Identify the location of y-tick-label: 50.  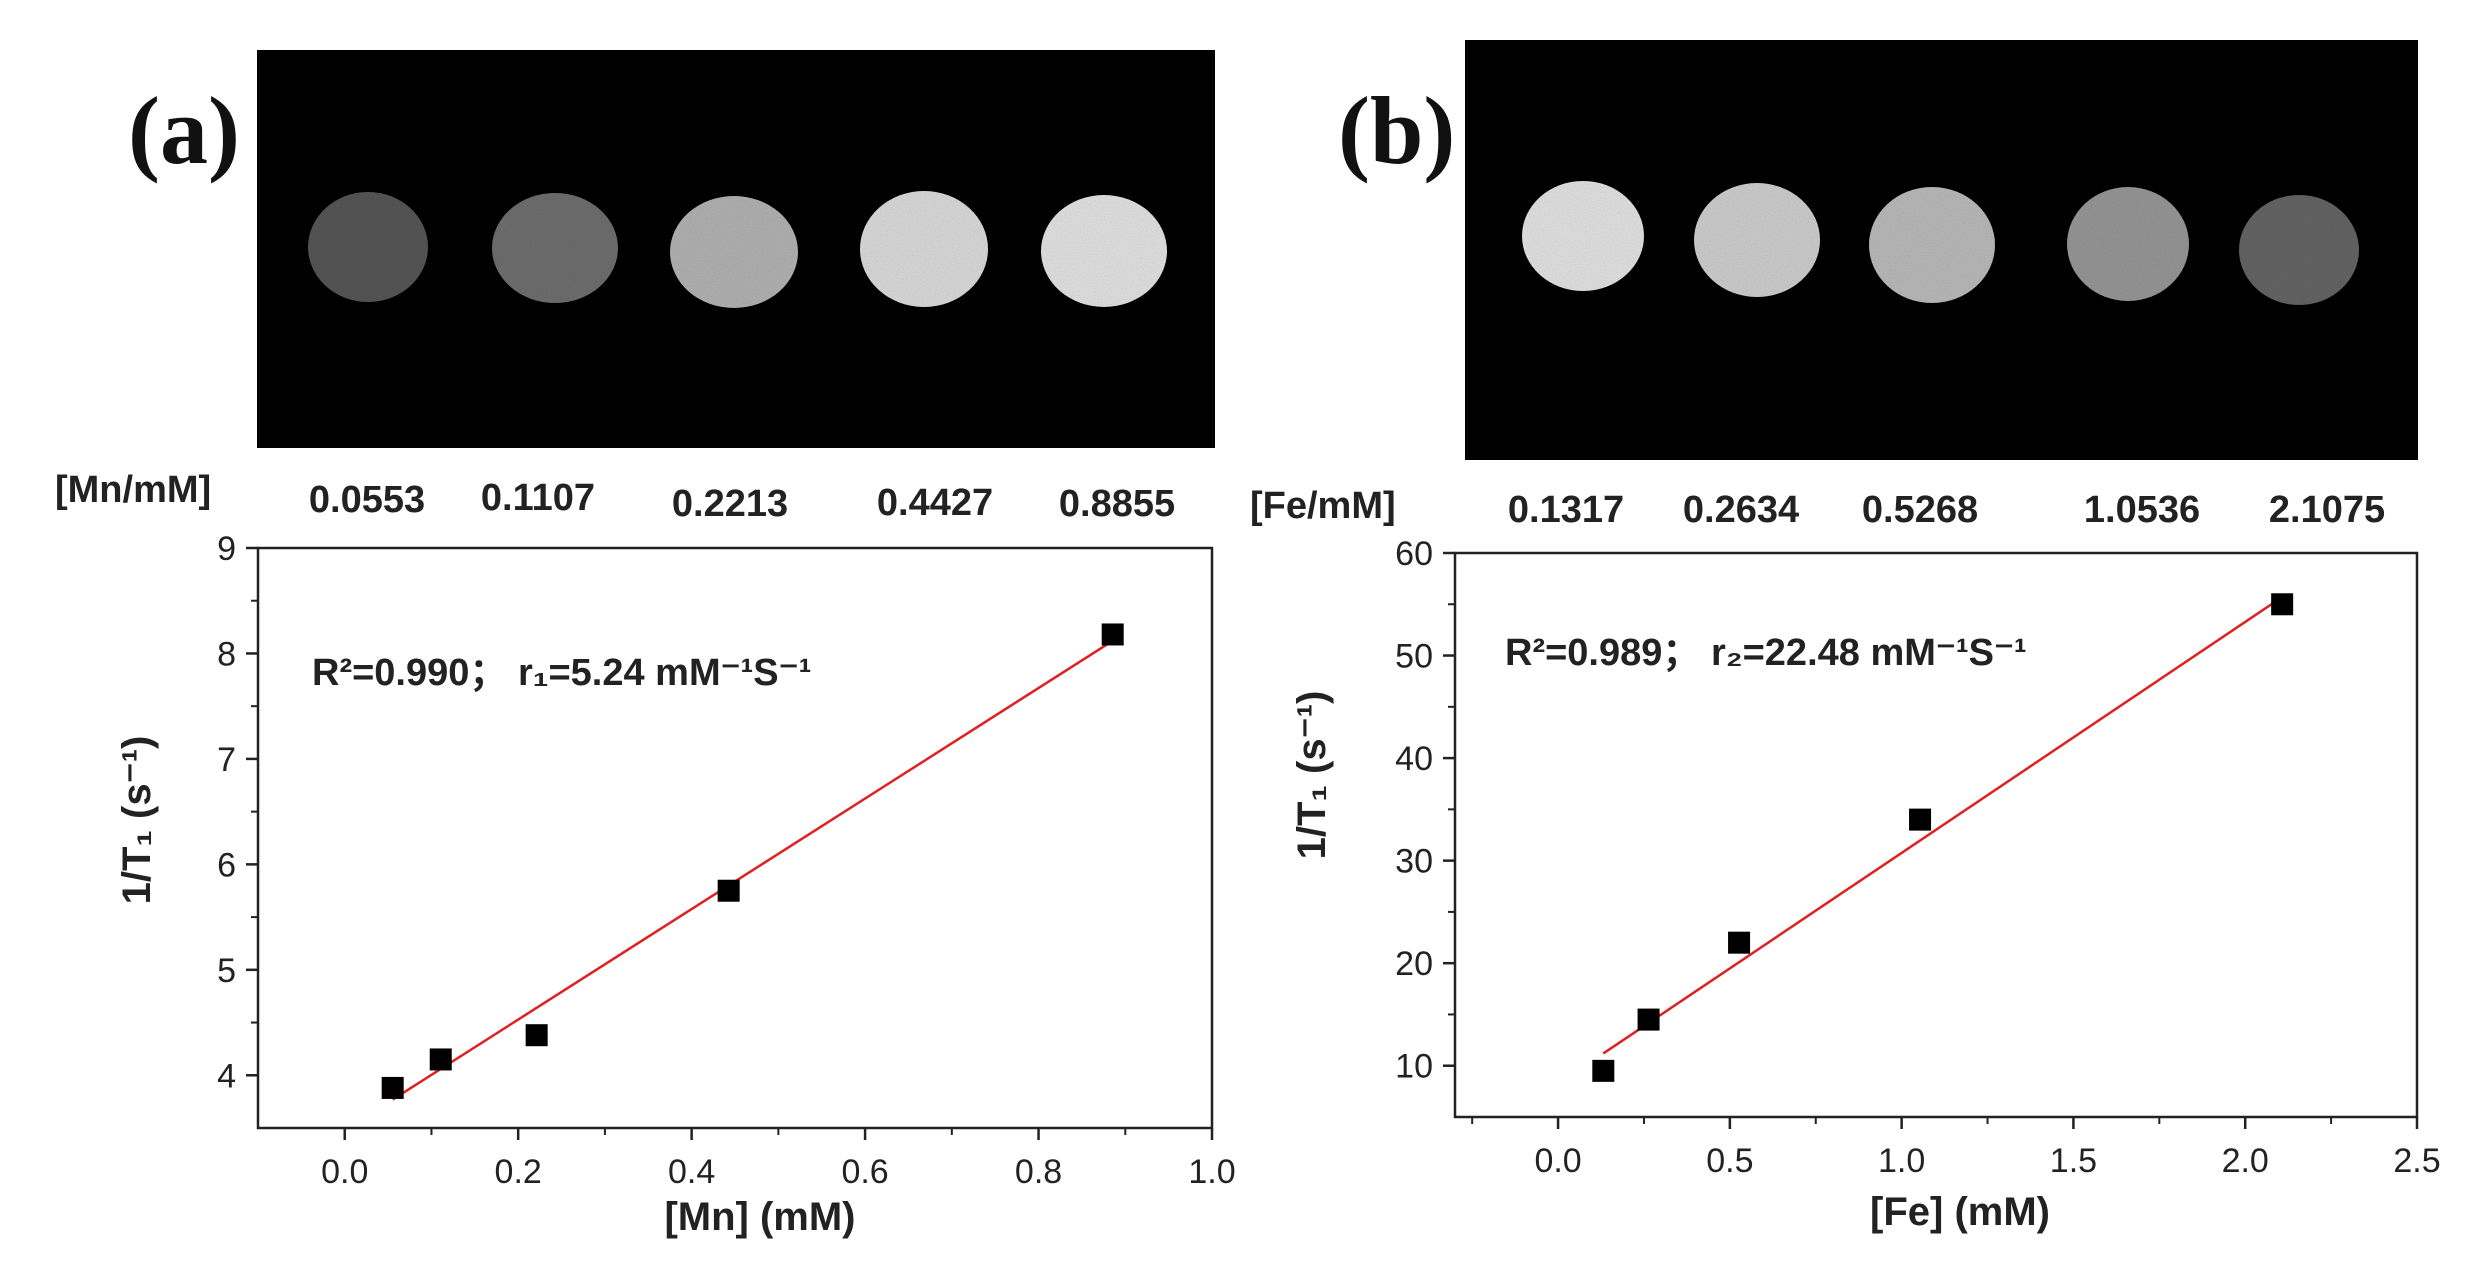
(1414, 657).